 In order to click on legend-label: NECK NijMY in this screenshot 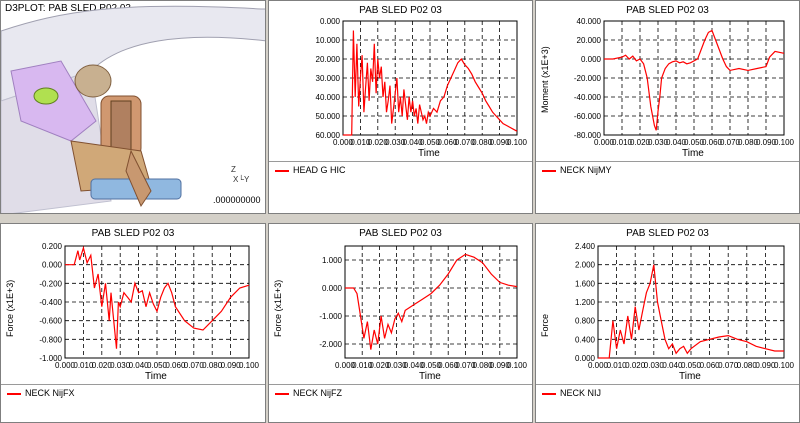, I will do `click(586, 170)`.